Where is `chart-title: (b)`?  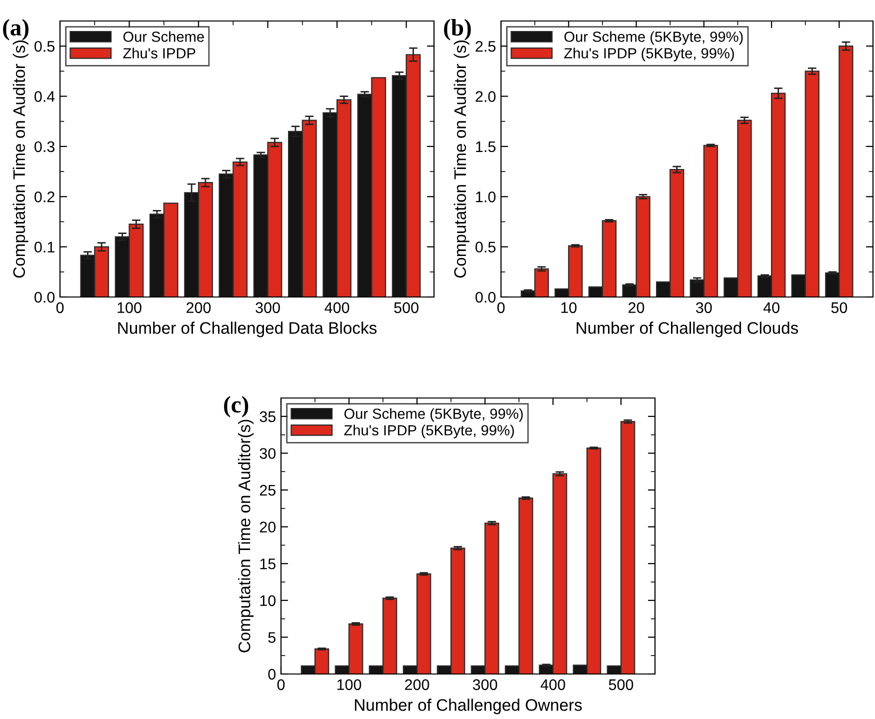 chart-title: (b) is located at coordinates (457, 29).